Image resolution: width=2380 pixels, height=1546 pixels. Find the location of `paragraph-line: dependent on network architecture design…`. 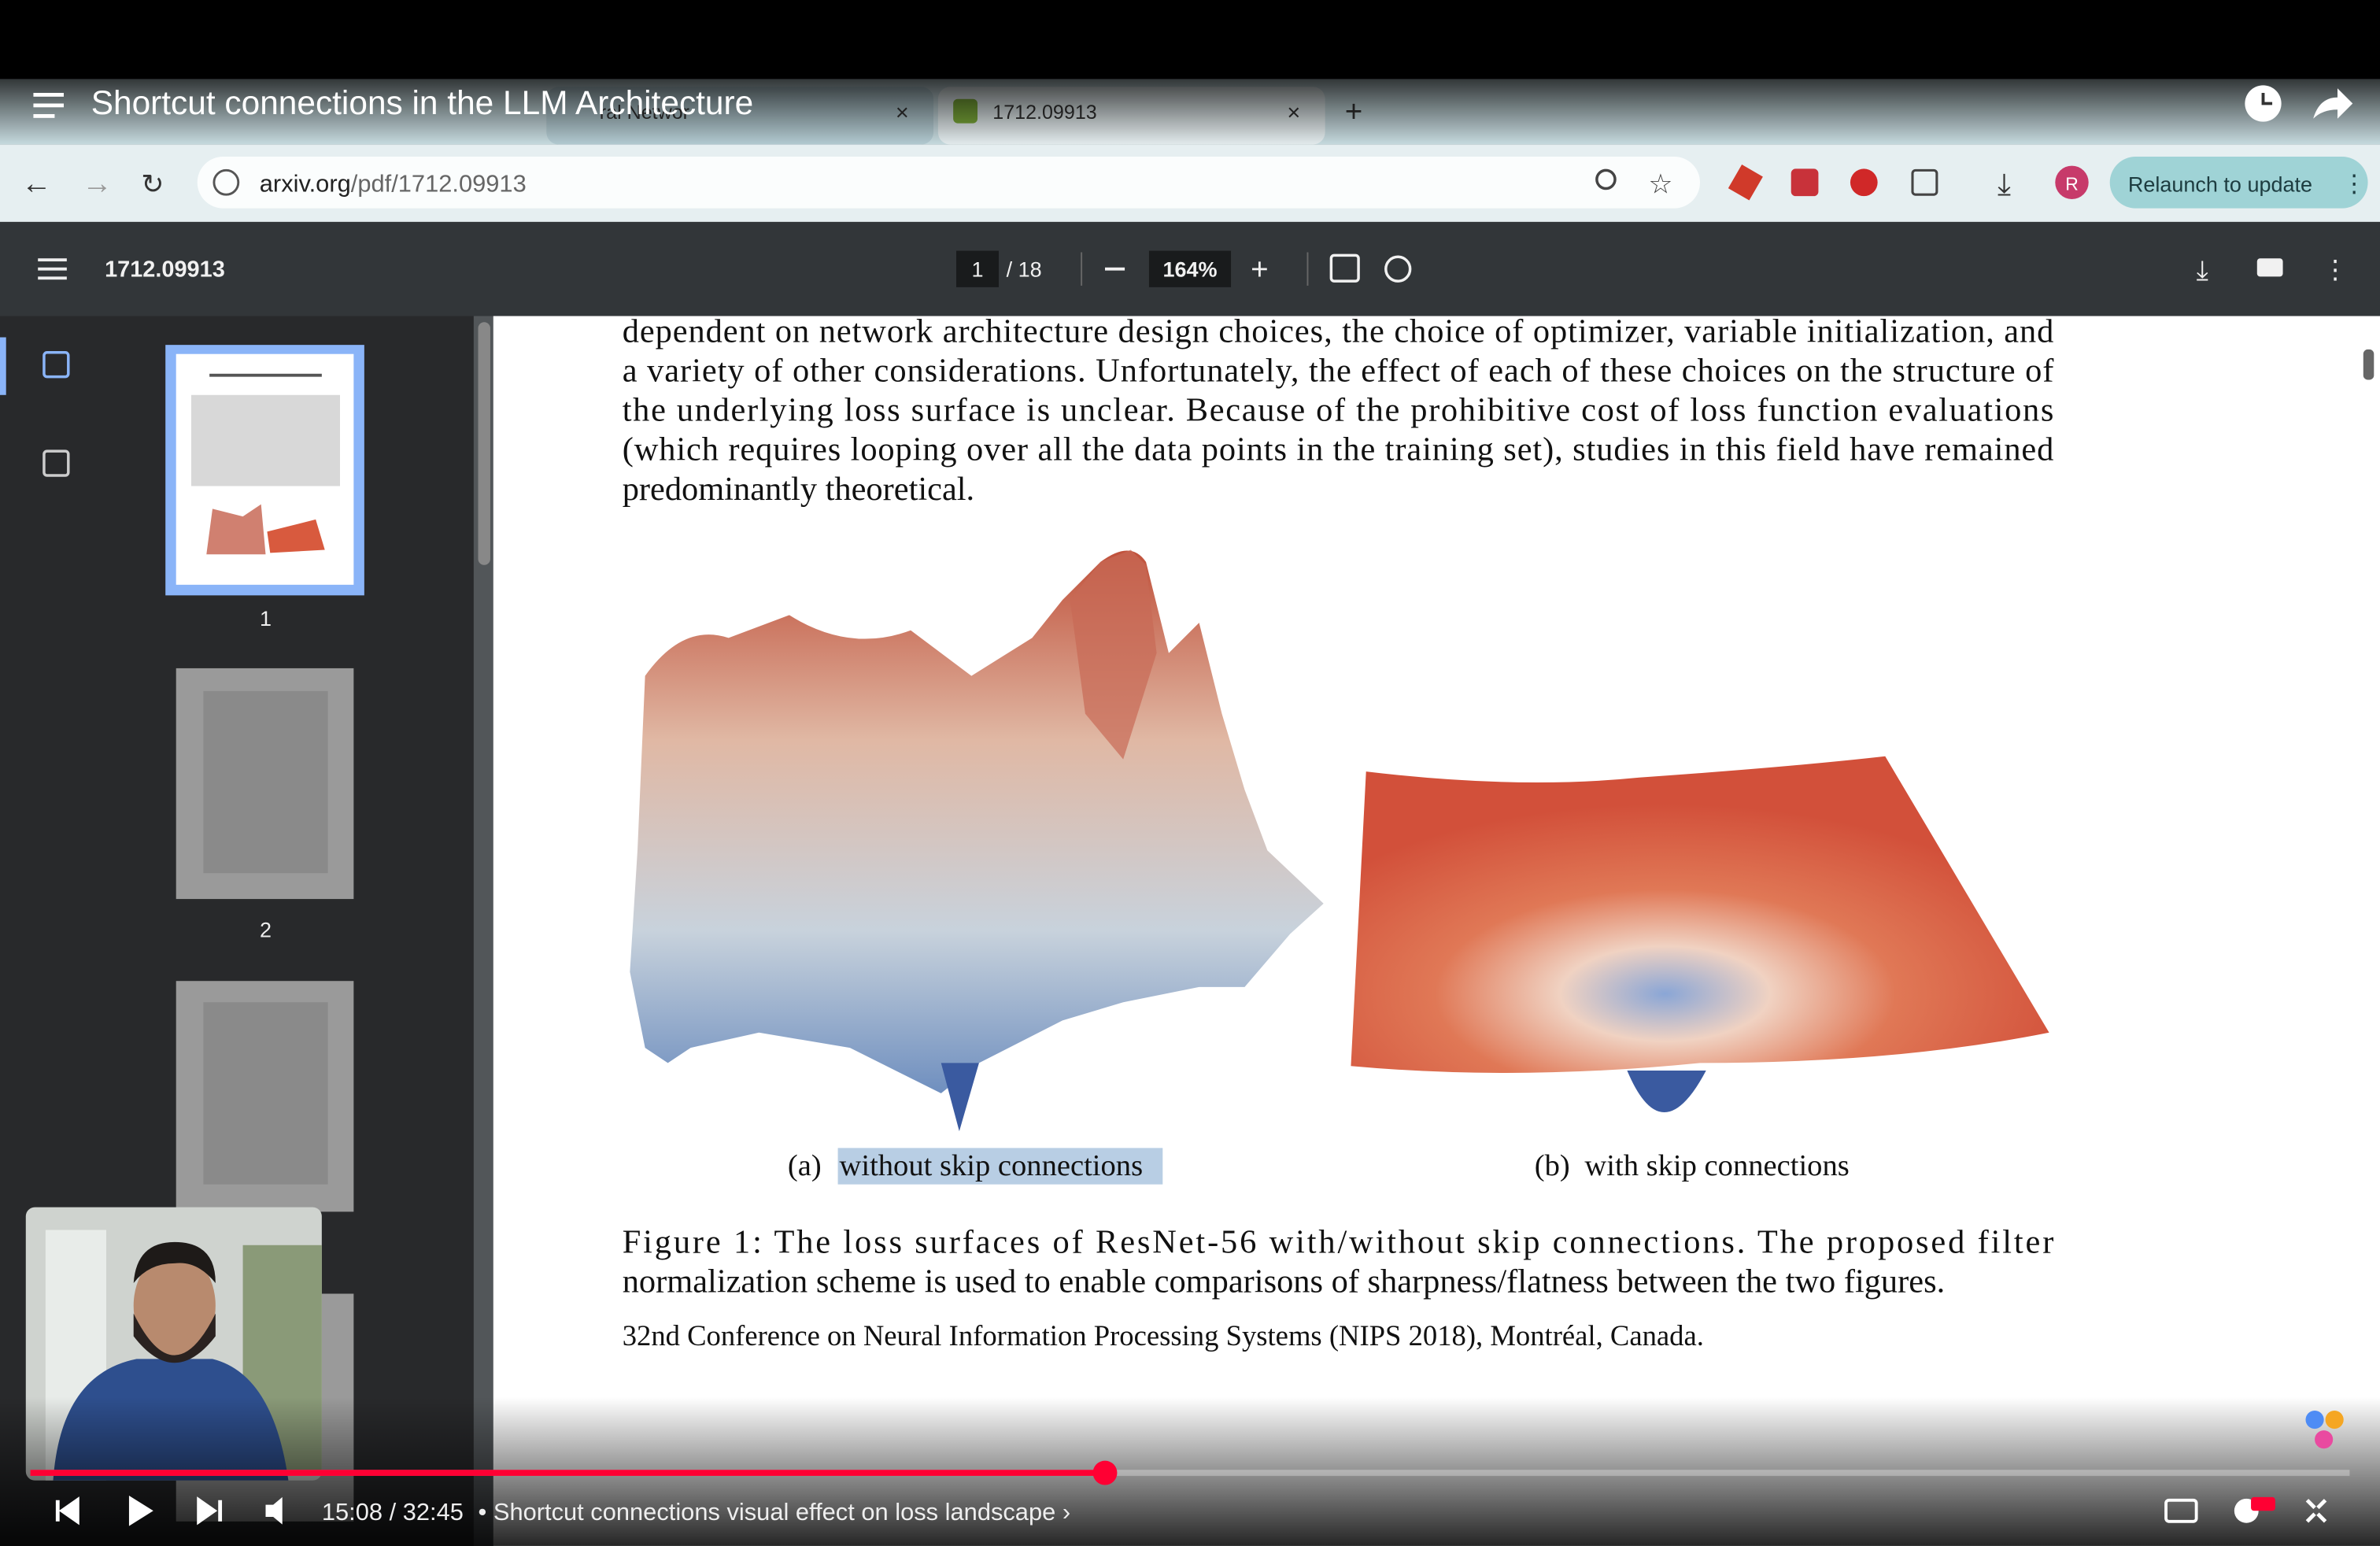

paragraph-line: dependent on network architecture design… is located at coordinates (1338, 331).